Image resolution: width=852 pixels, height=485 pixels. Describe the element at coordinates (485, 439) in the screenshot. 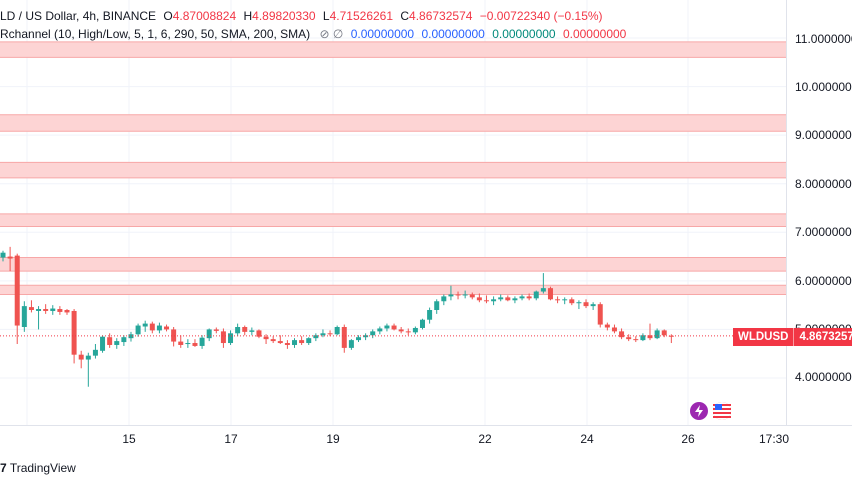

I see `x-tick-label: 22` at that location.